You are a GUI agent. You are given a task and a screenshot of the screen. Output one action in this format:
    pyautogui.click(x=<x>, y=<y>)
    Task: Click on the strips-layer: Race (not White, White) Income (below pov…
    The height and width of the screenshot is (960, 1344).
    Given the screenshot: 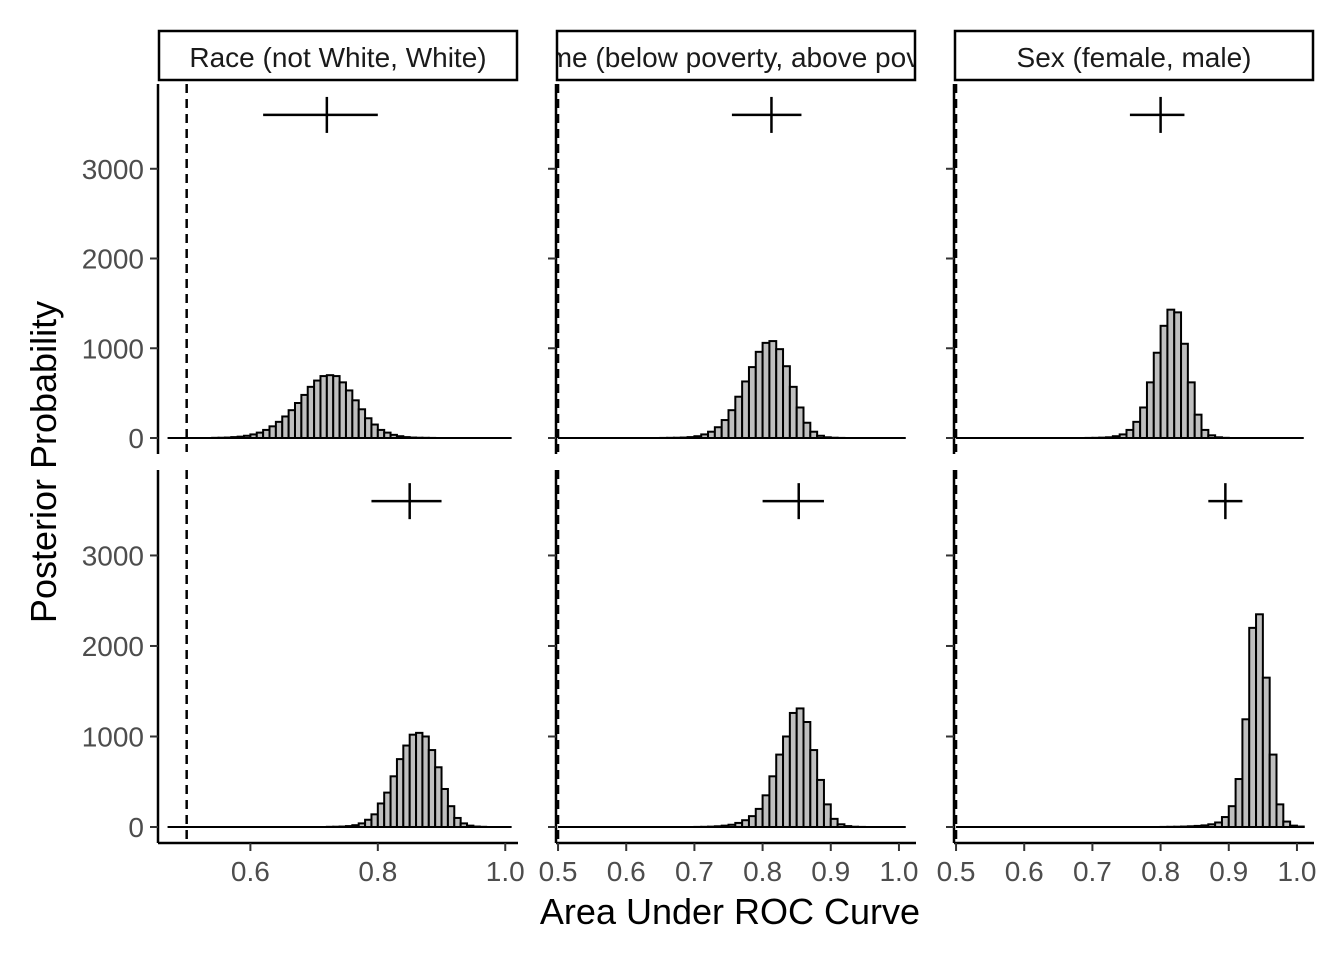 What is the action you would take?
    pyautogui.click(x=736, y=55)
    